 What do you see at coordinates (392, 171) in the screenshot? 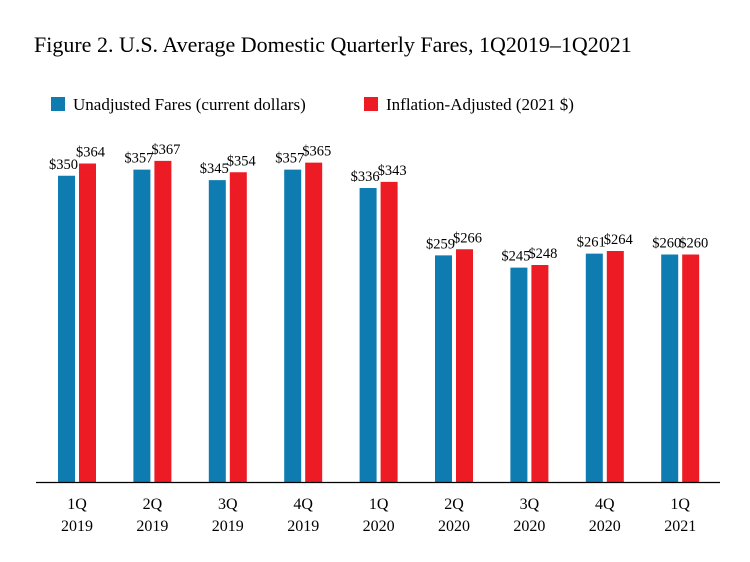
I see `bar-value-label-series2-5: $343` at bounding box center [392, 171].